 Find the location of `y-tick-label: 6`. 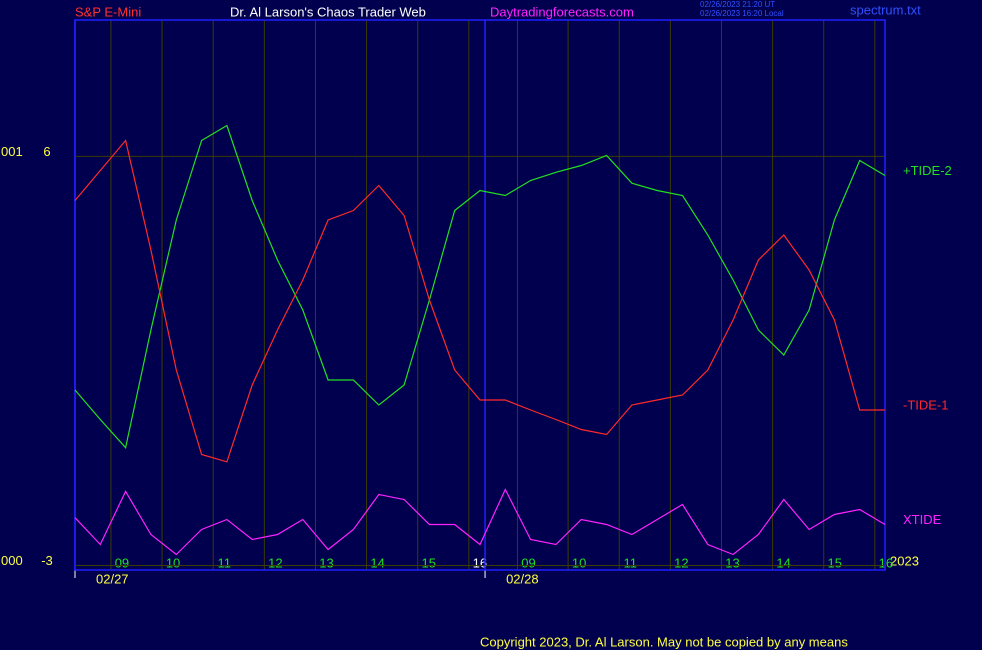

y-tick-label: 6 is located at coordinates (46, 151).